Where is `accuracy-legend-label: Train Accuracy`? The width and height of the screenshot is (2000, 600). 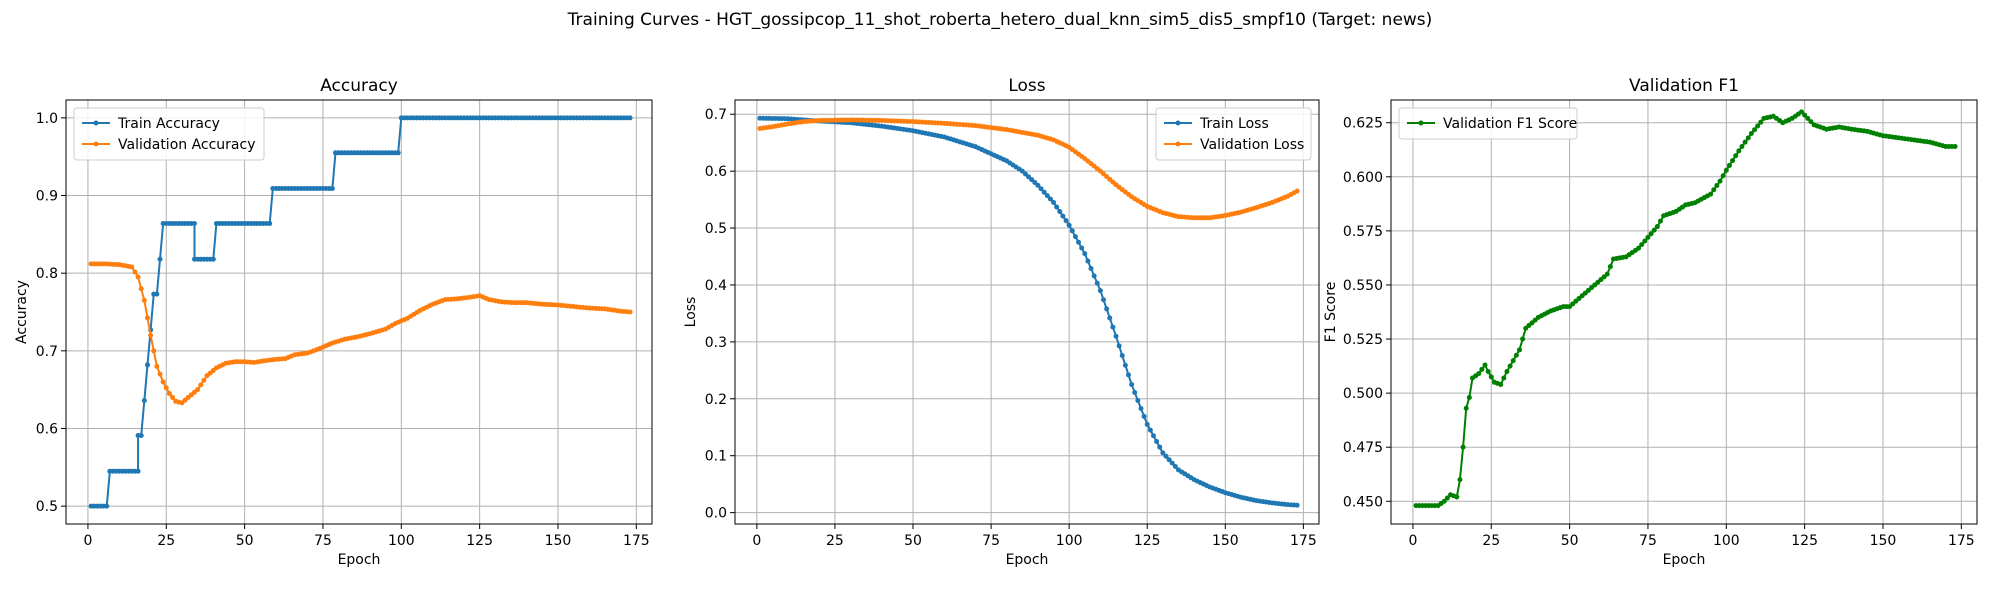 accuracy-legend-label: Train Accuracy is located at coordinates (168, 124).